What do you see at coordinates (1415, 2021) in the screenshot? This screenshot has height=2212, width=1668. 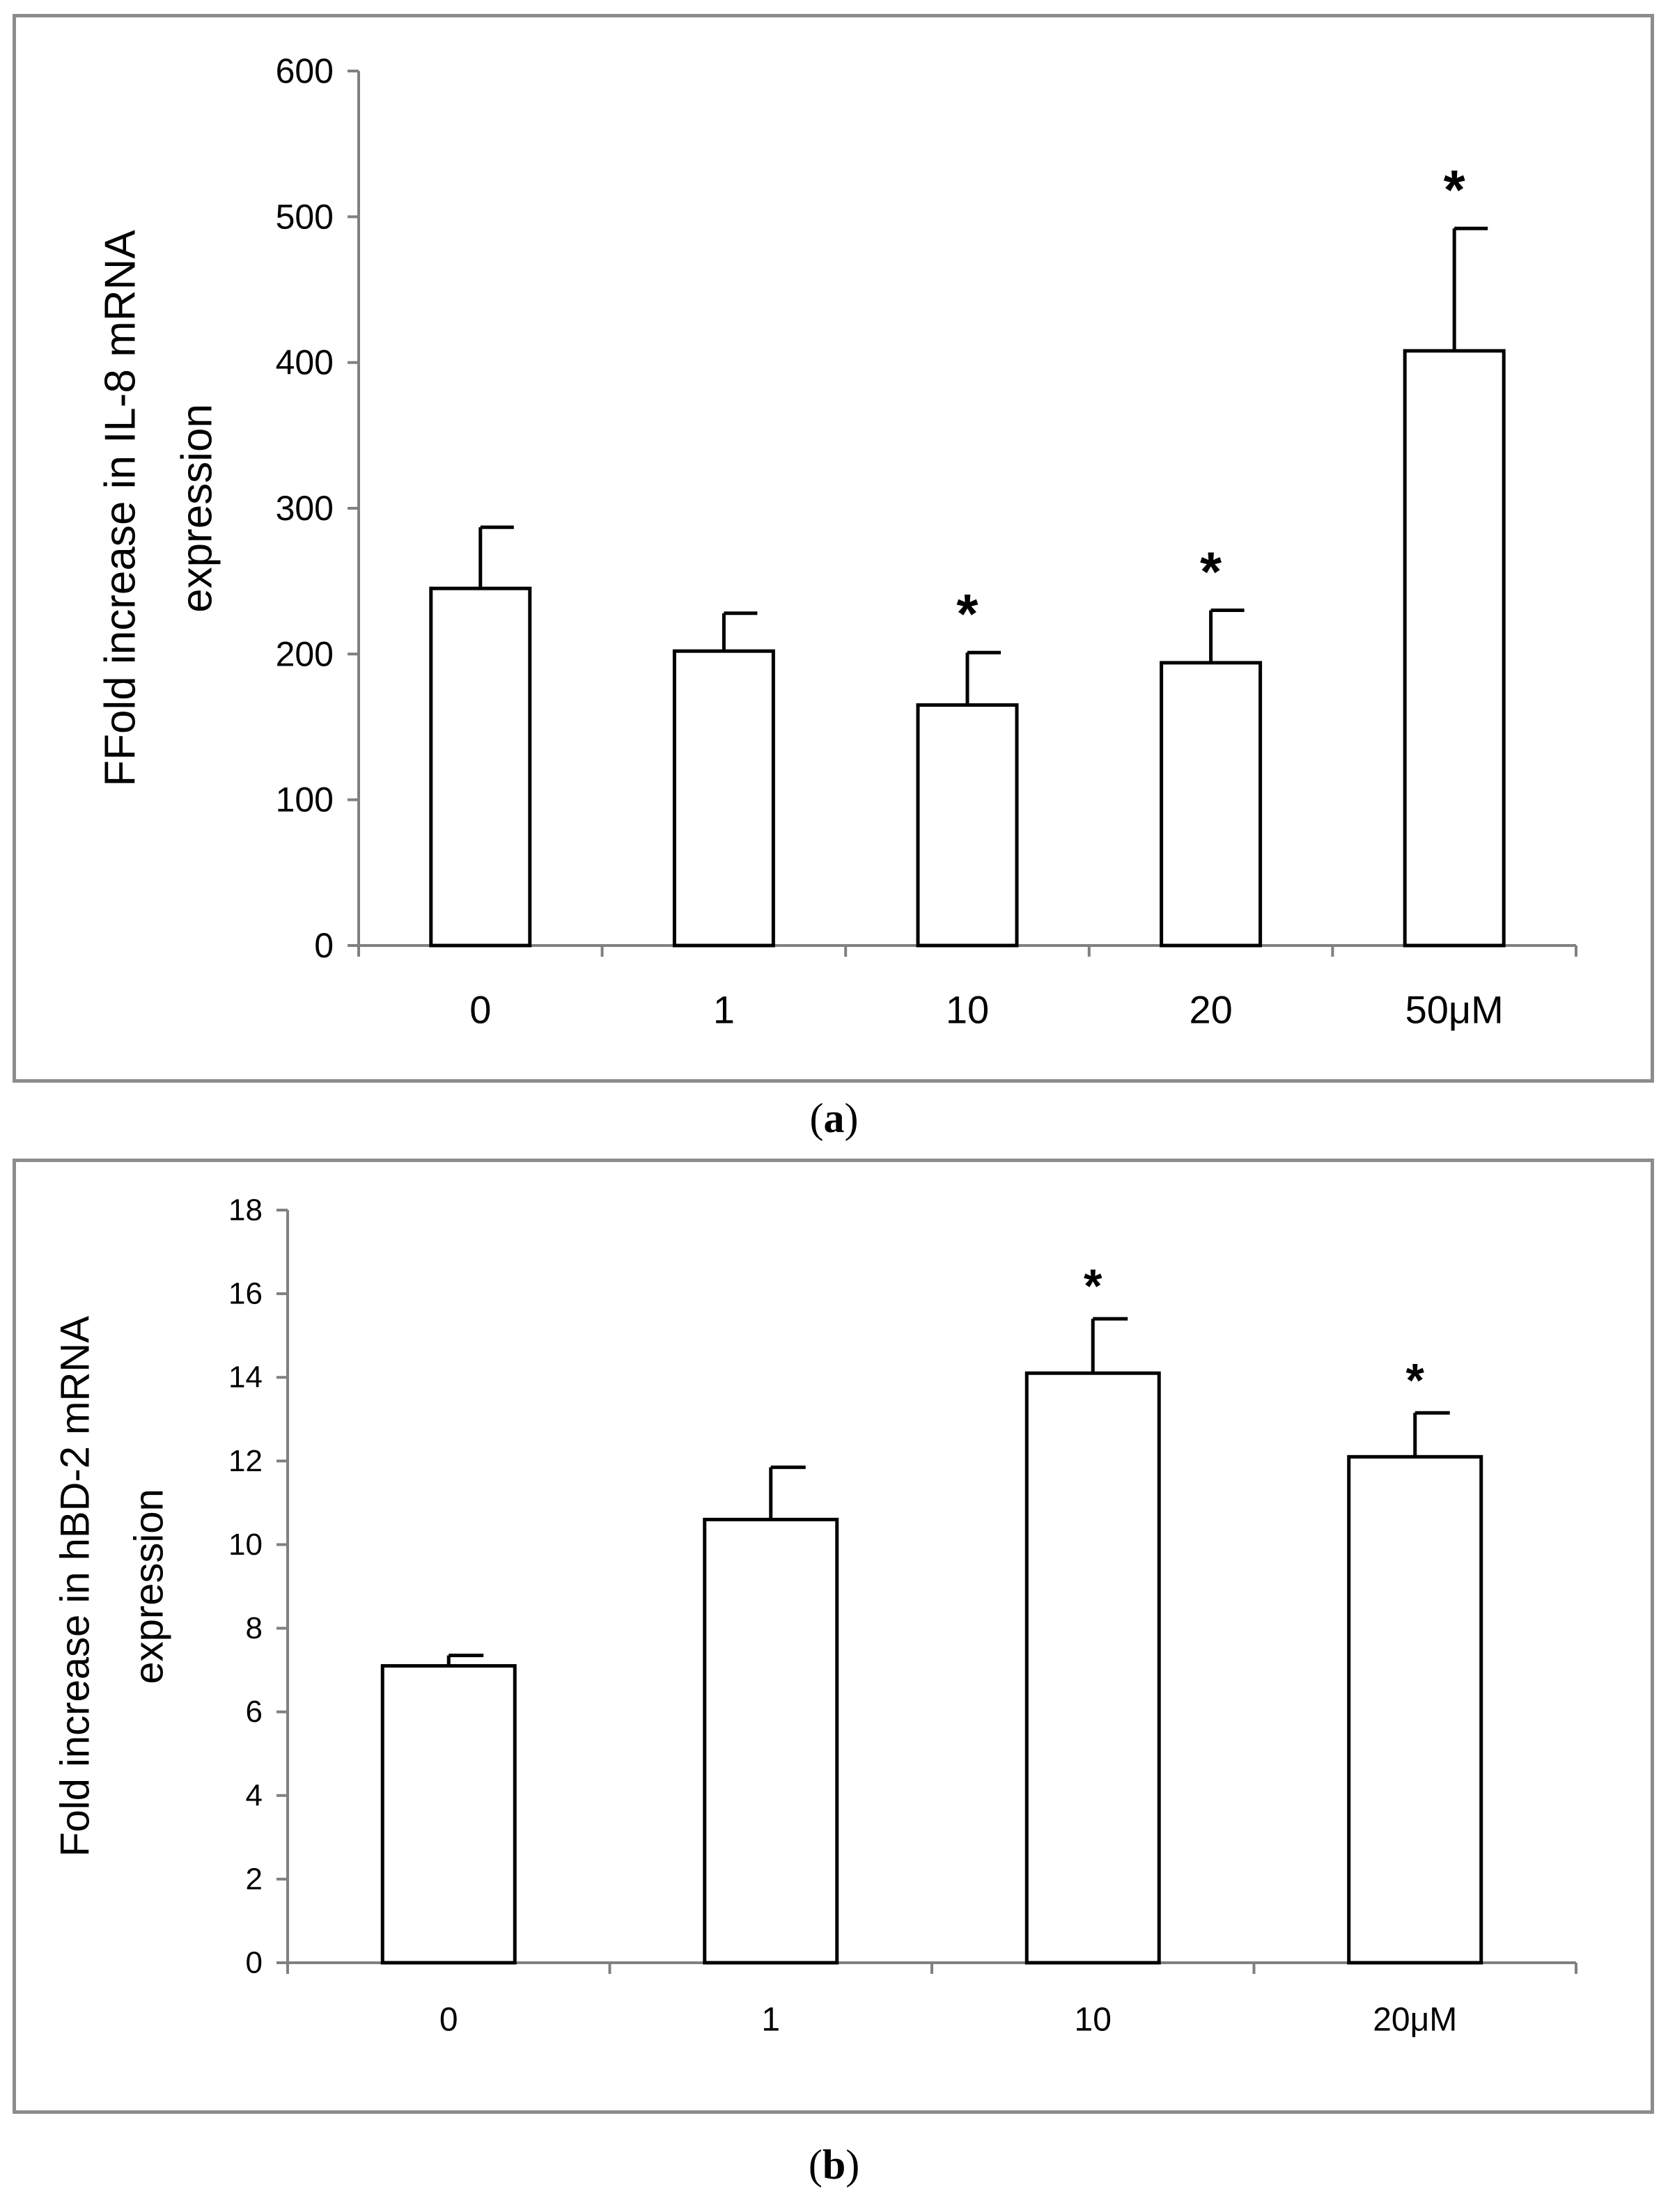 I see `x-tick-label: 20μM` at bounding box center [1415, 2021].